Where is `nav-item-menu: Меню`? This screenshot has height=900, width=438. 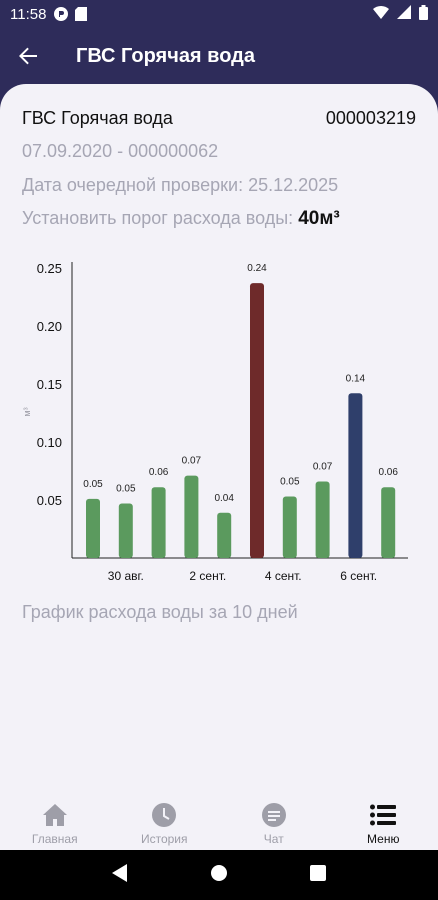 nav-item-menu: Меню is located at coordinates (383, 823).